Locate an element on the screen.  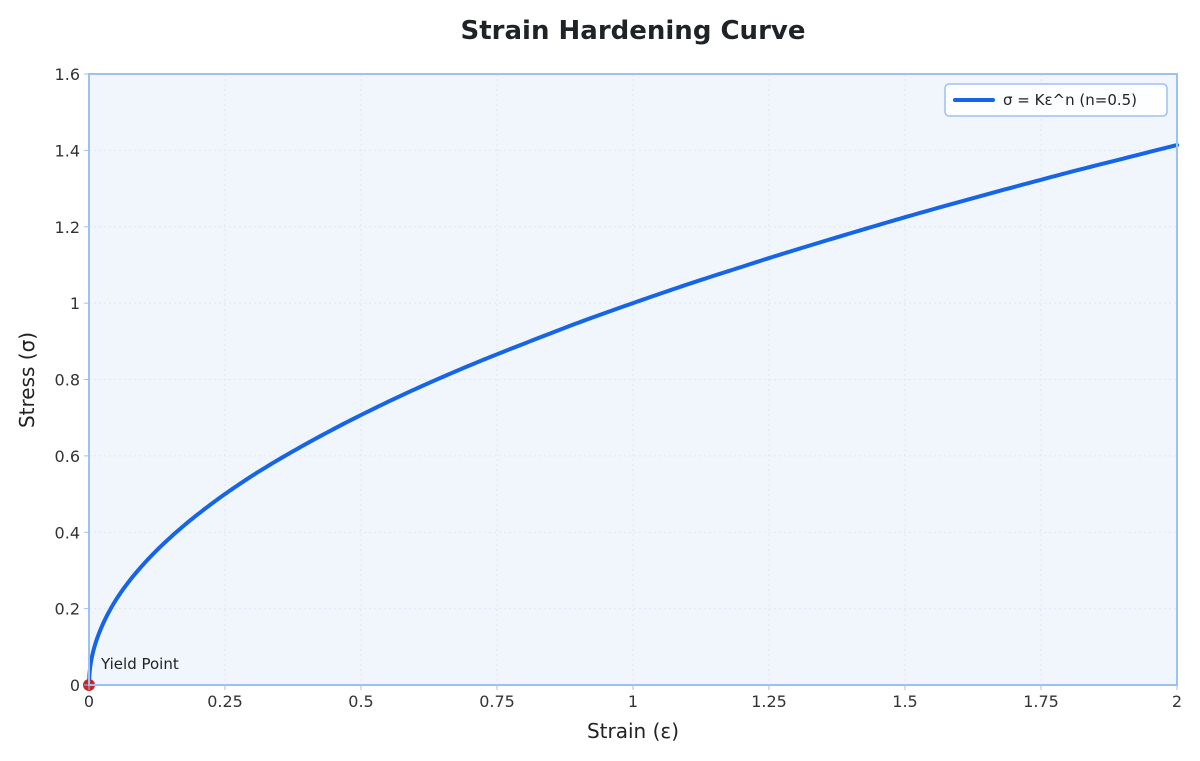
x-tick-label: 1.5 is located at coordinates (904, 701).